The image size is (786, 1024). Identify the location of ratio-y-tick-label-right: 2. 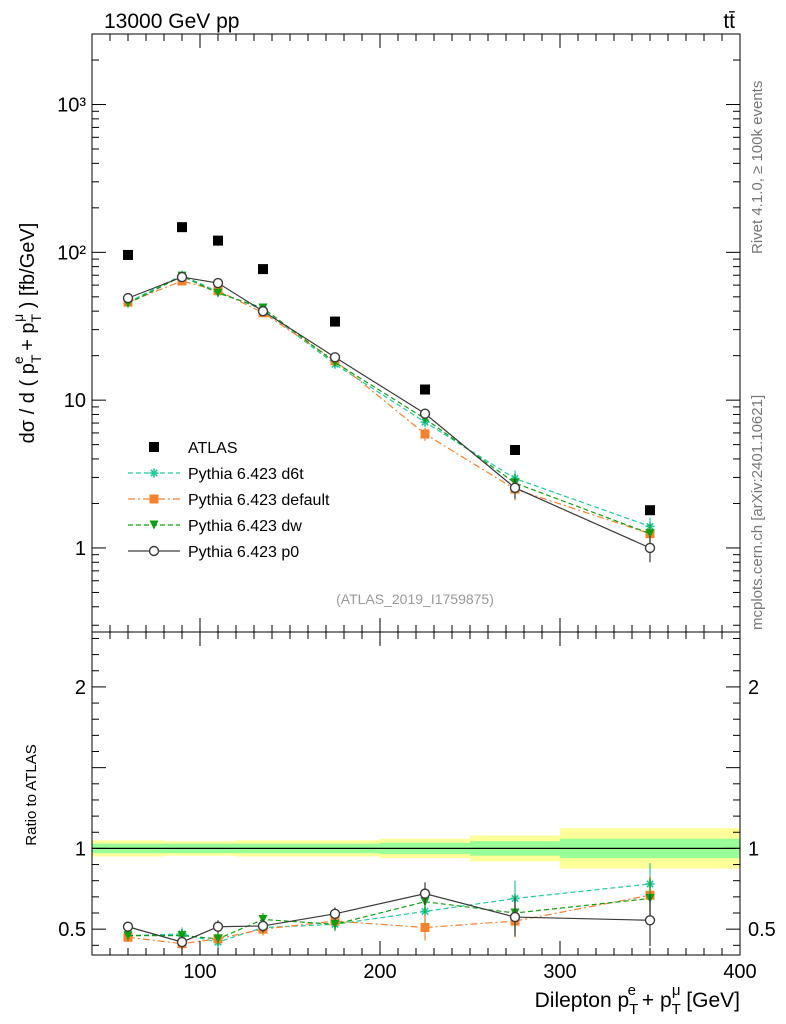
(753, 688).